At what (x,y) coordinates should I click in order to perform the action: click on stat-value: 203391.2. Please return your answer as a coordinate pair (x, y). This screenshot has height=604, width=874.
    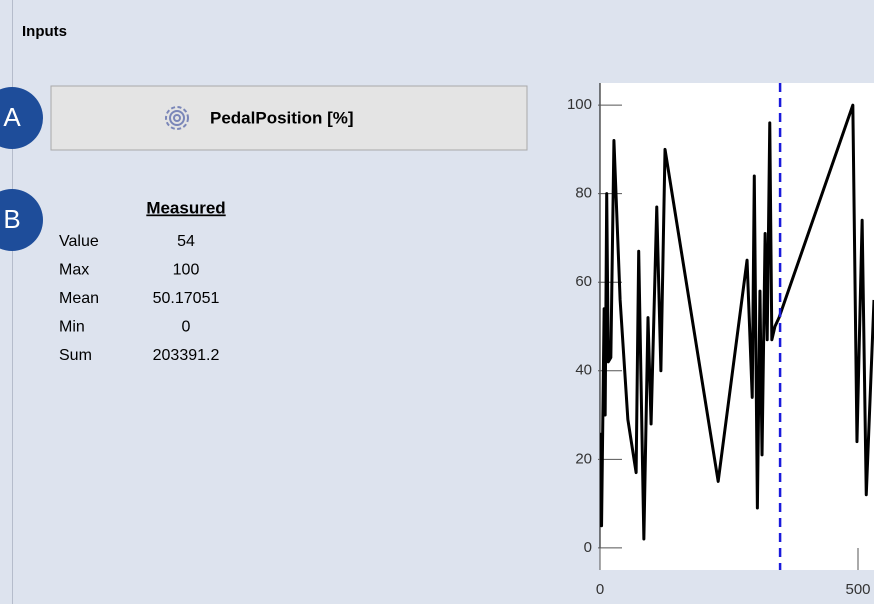
    Looking at the image, I should click on (186, 355).